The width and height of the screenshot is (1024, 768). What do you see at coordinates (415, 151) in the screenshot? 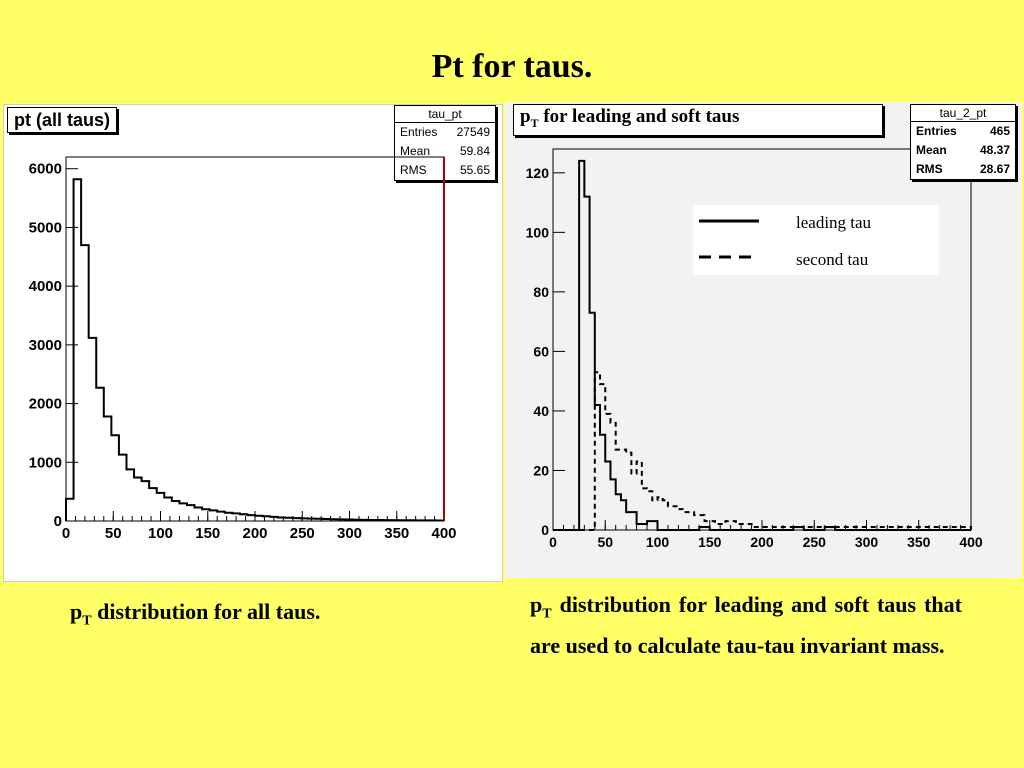
I see `left-mean-label: Mean` at bounding box center [415, 151].